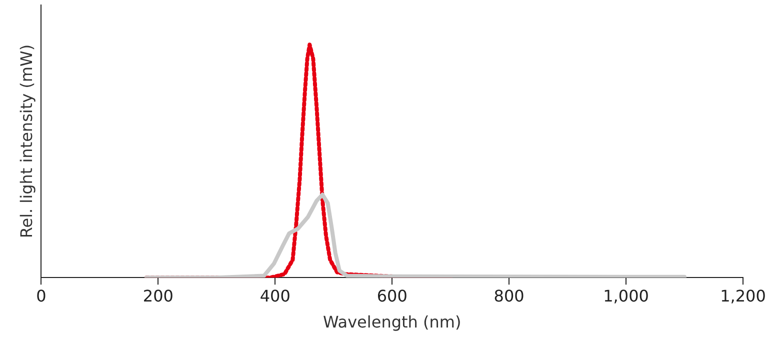 The image size is (773, 341). What do you see at coordinates (41, 296) in the screenshot?
I see `x-tick-label: 0` at bounding box center [41, 296].